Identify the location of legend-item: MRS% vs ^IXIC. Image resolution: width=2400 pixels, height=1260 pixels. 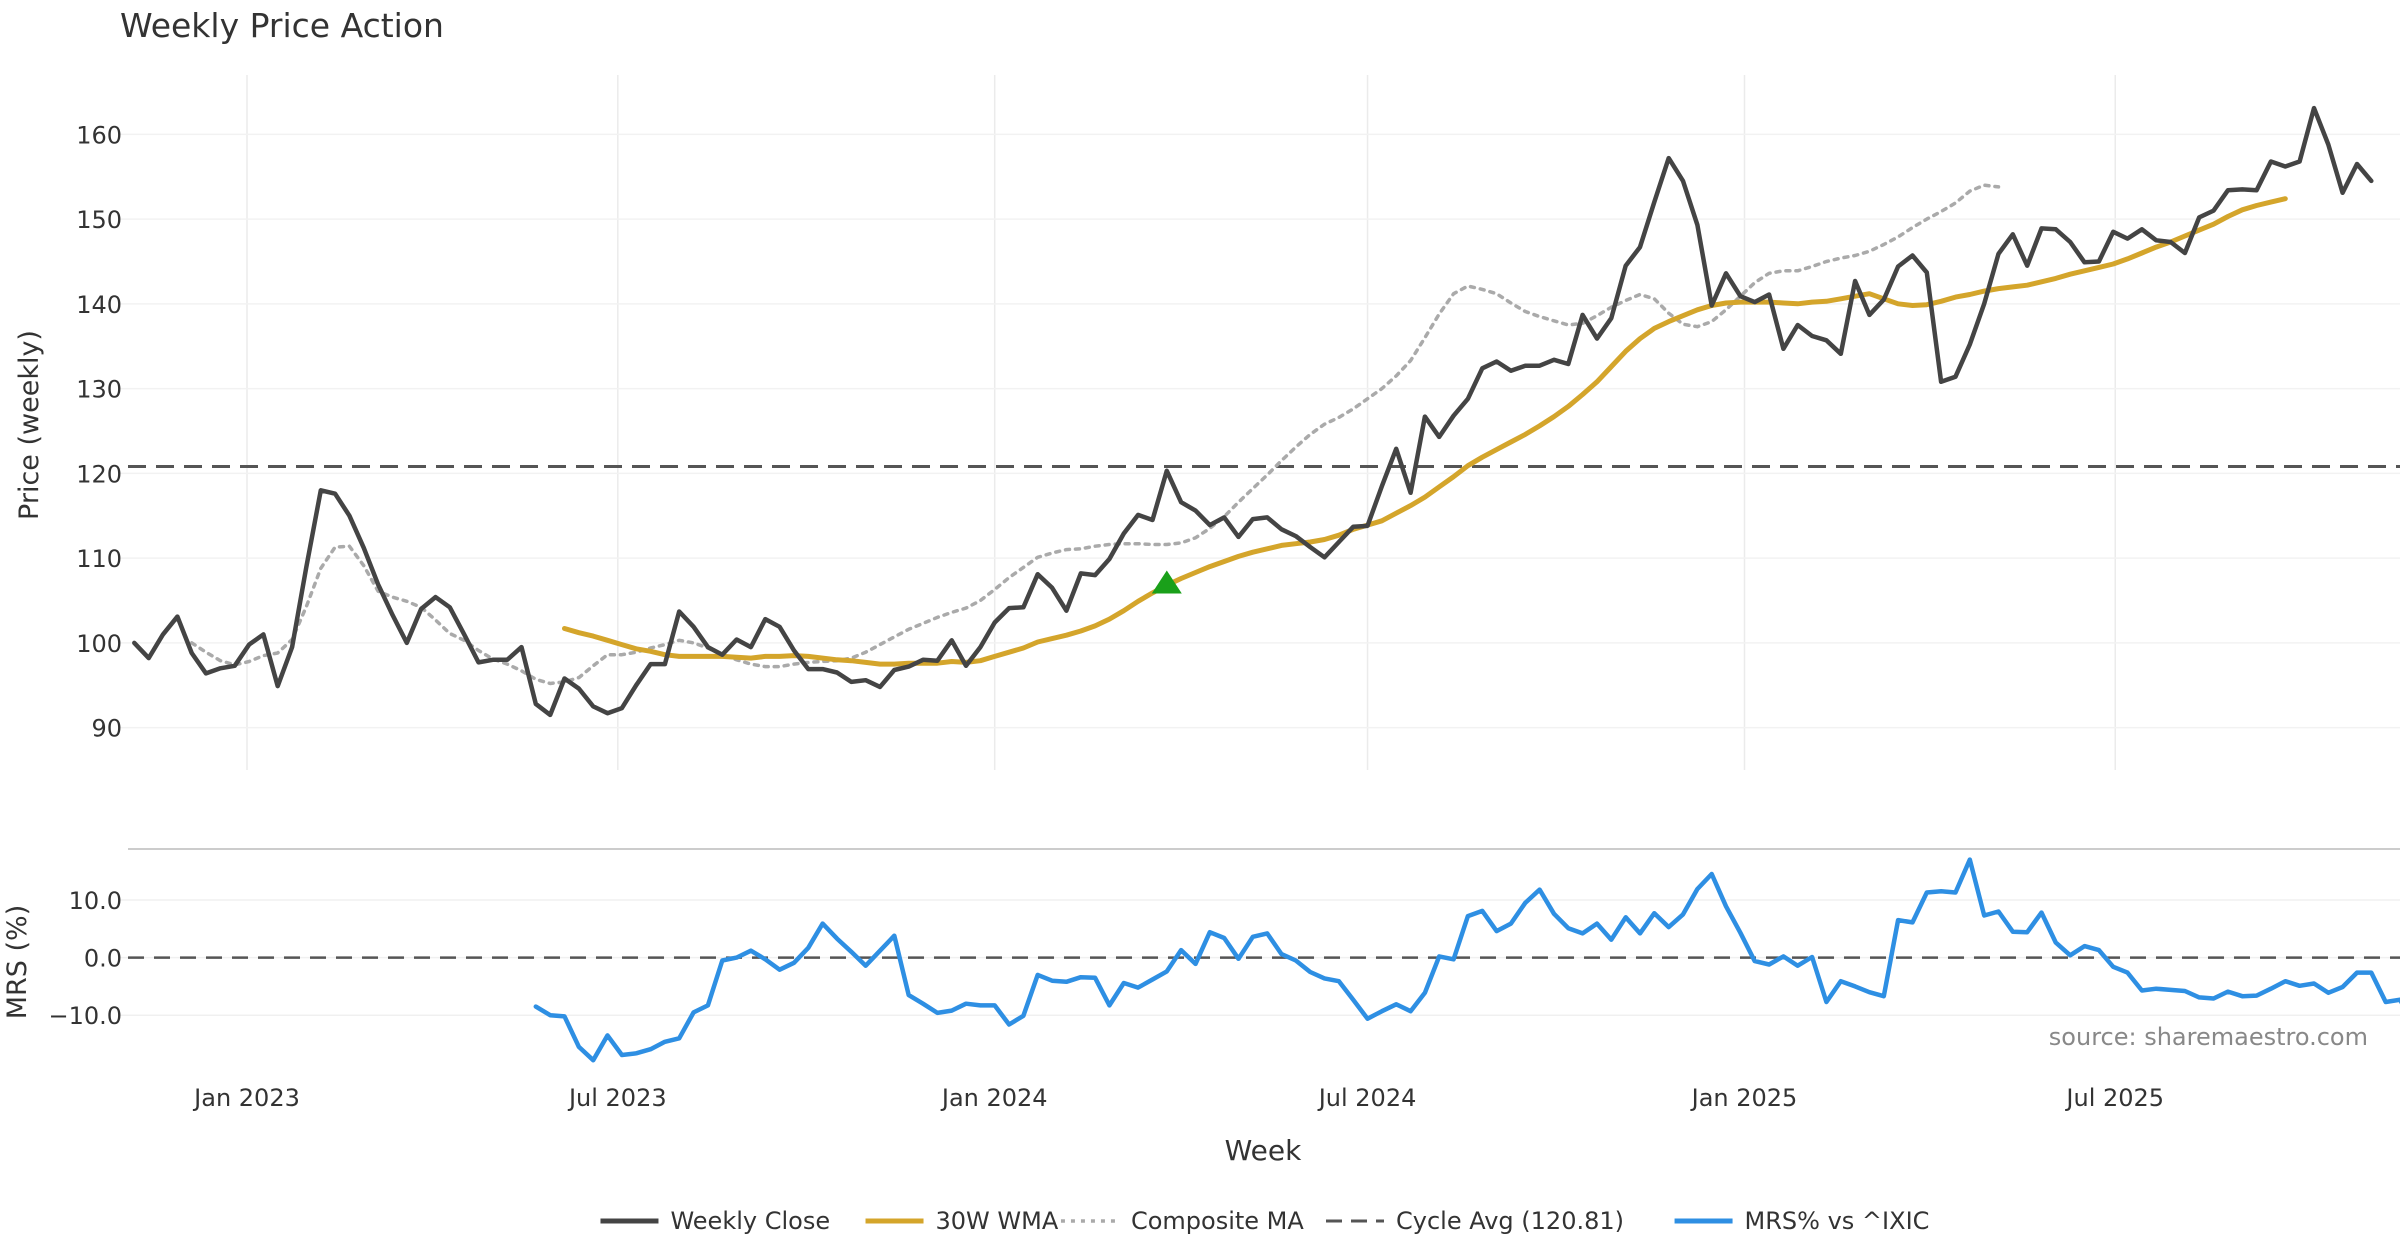
(1802, 1221).